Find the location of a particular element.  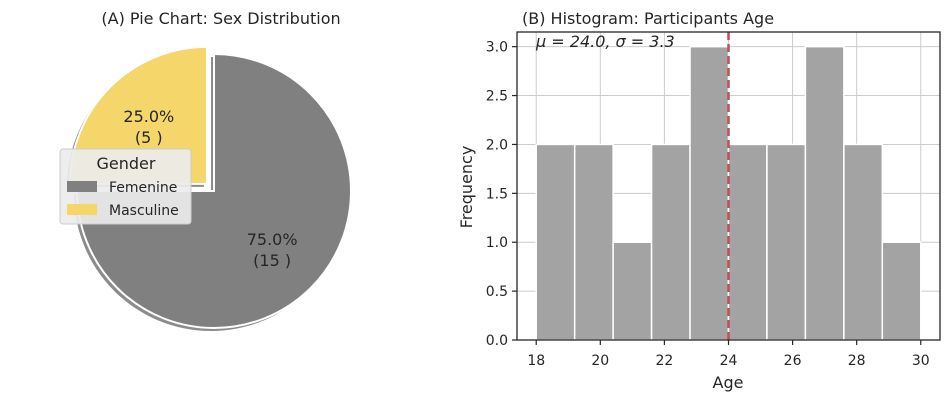

pie-legend: Gender Femenine Masculine is located at coordinates (125, 186).